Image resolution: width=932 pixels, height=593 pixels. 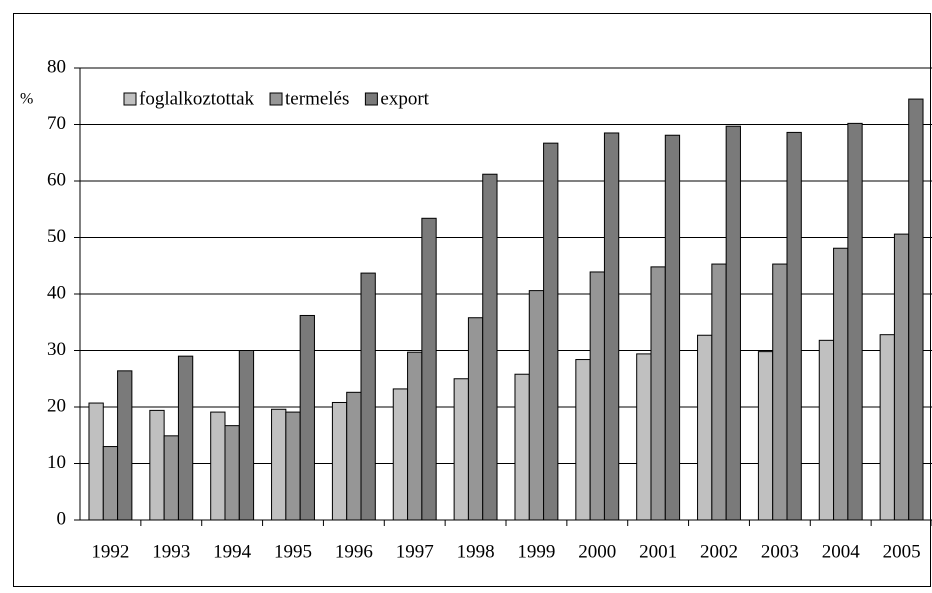 I want to click on x-tick-label: 1993, so click(x=171, y=551).